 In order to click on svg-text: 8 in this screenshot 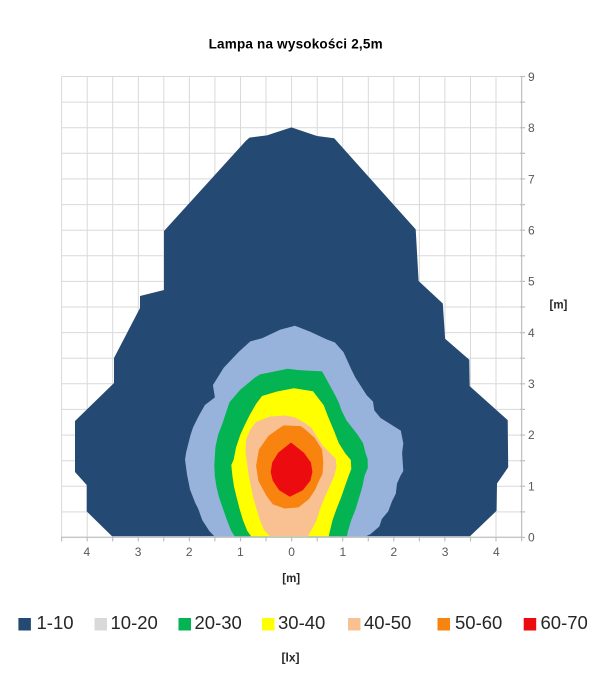, I will do `click(531, 128)`.